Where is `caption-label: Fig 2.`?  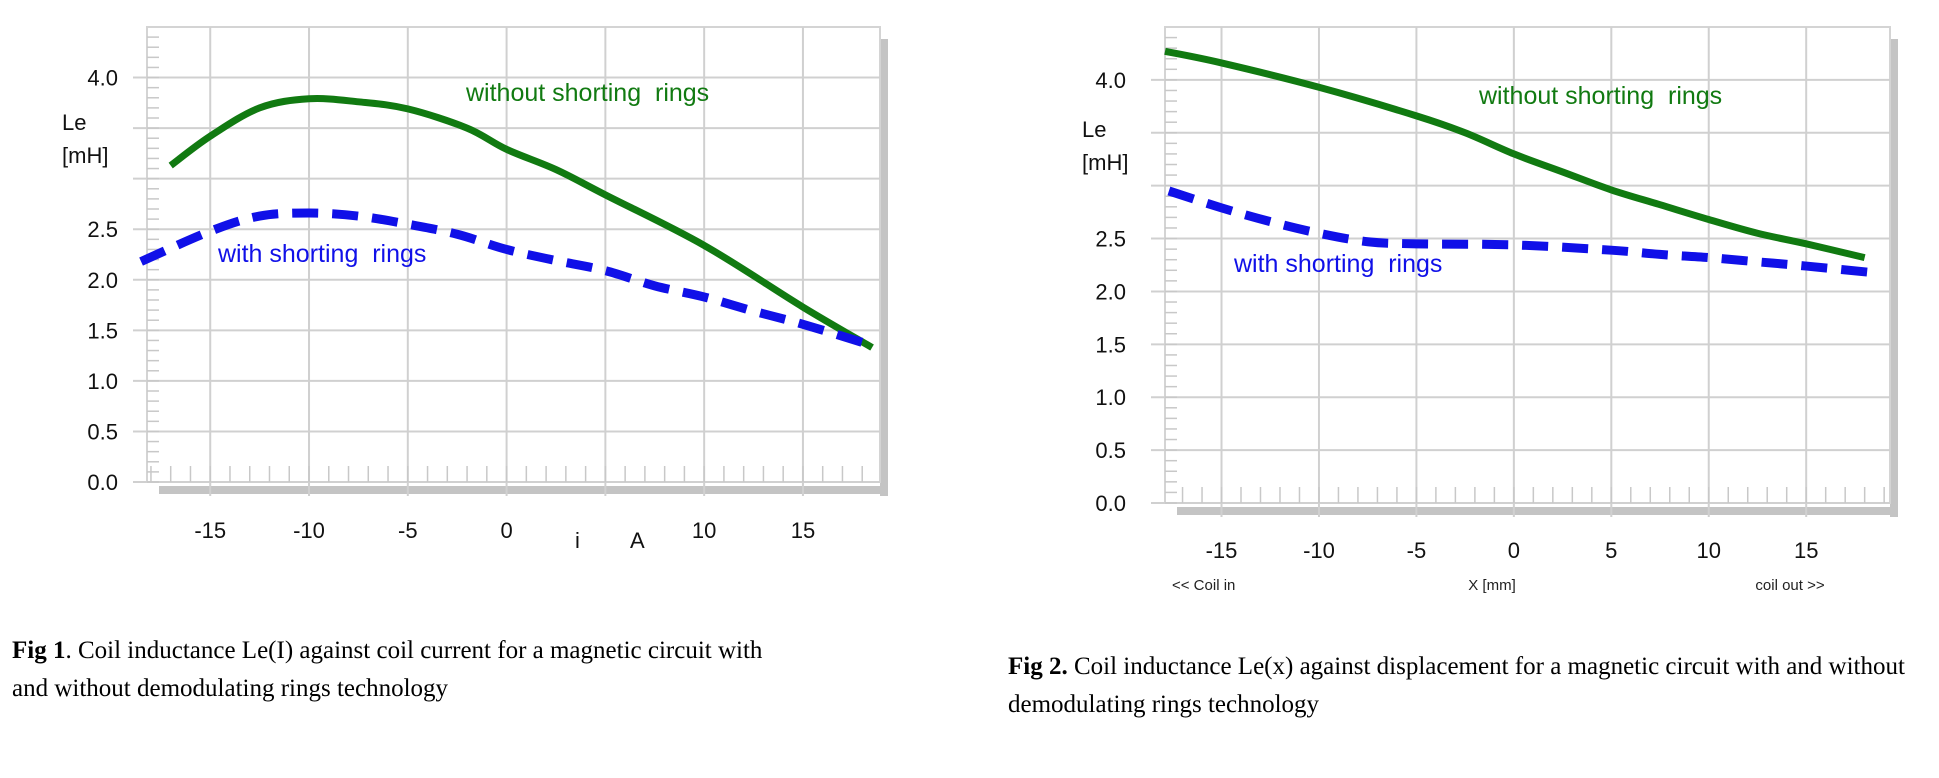
caption-label: Fig 2. is located at coordinates (1038, 666).